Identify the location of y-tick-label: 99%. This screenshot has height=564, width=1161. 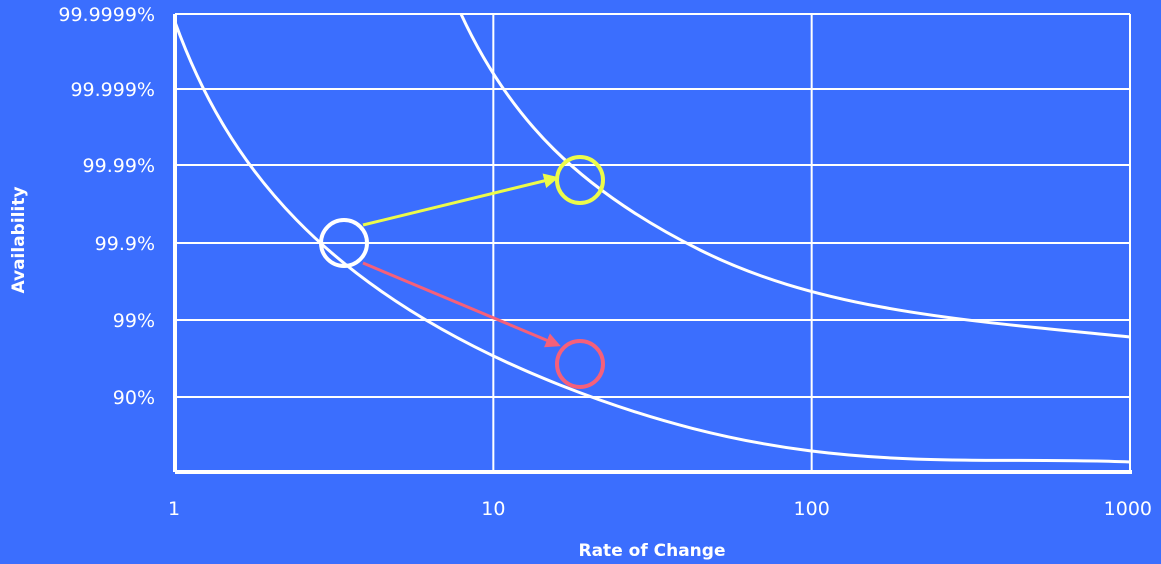
(134, 321).